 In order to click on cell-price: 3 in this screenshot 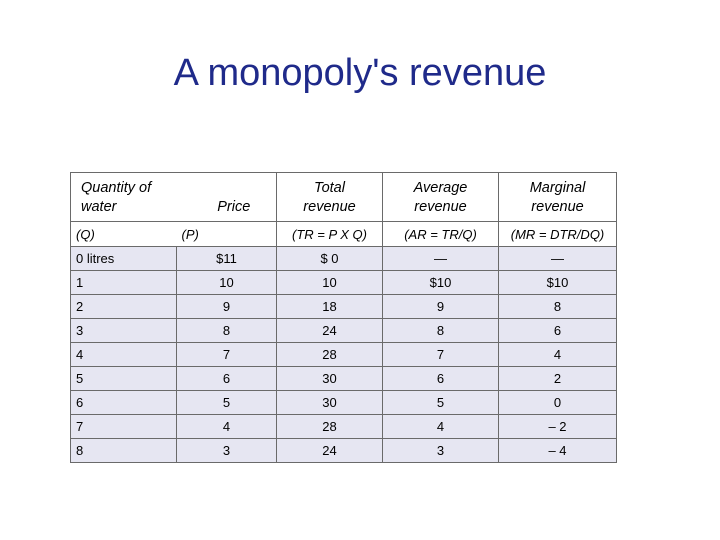, I will do `click(226, 450)`.